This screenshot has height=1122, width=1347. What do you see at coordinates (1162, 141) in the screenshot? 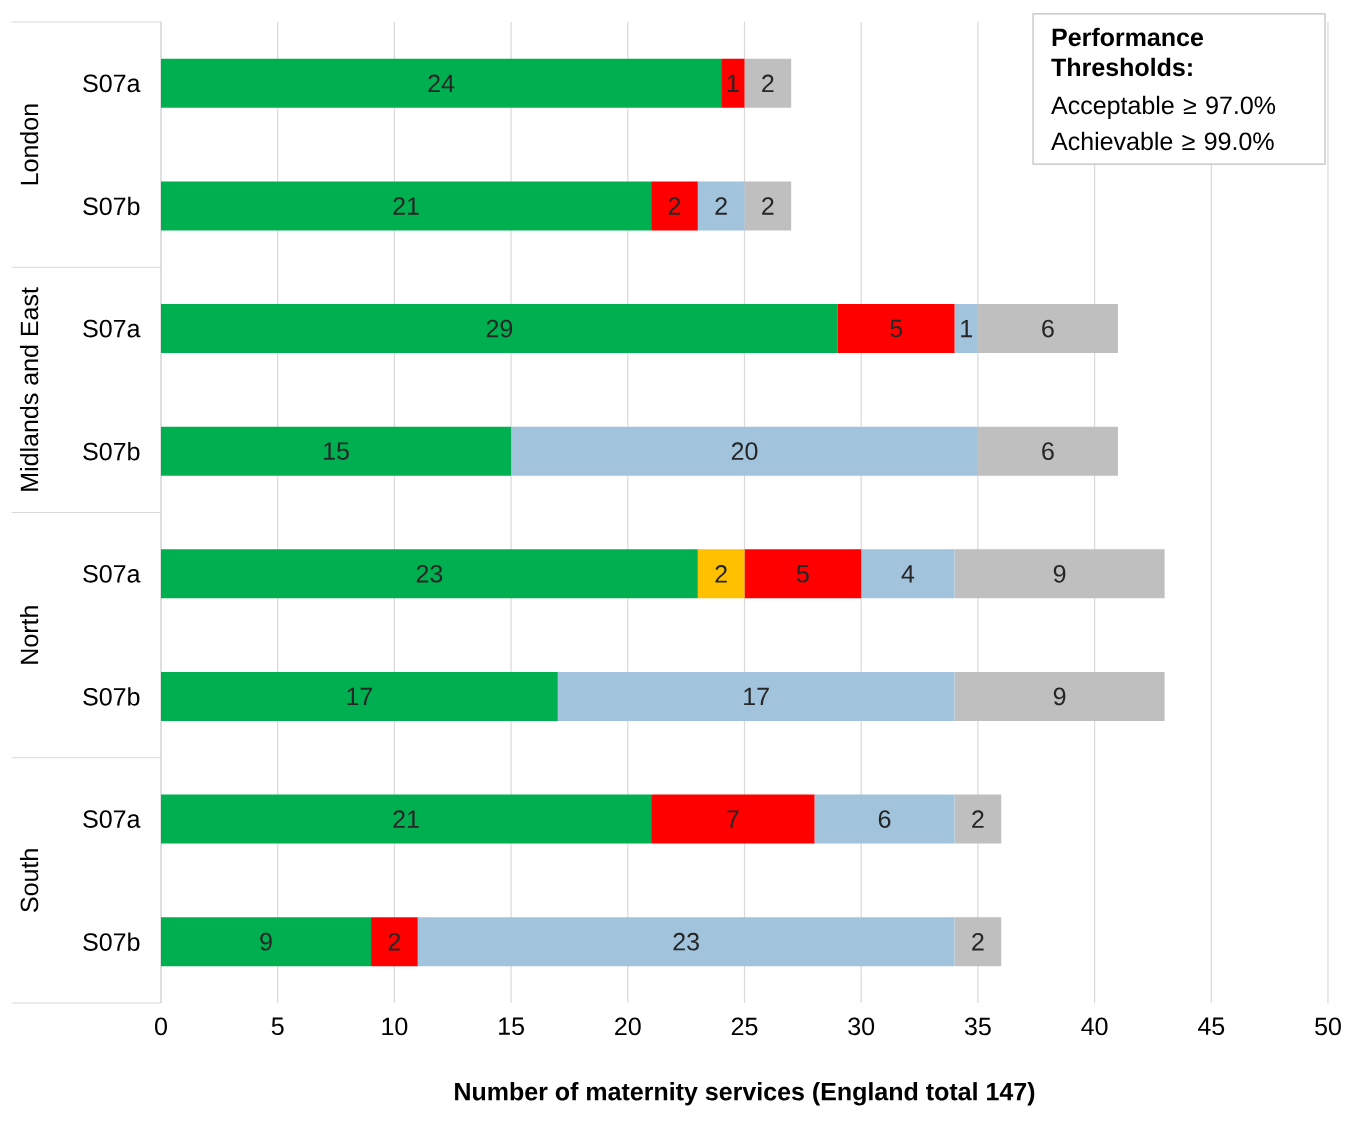
I see `annotation: Achievable ≥ 99.0%` at bounding box center [1162, 141].